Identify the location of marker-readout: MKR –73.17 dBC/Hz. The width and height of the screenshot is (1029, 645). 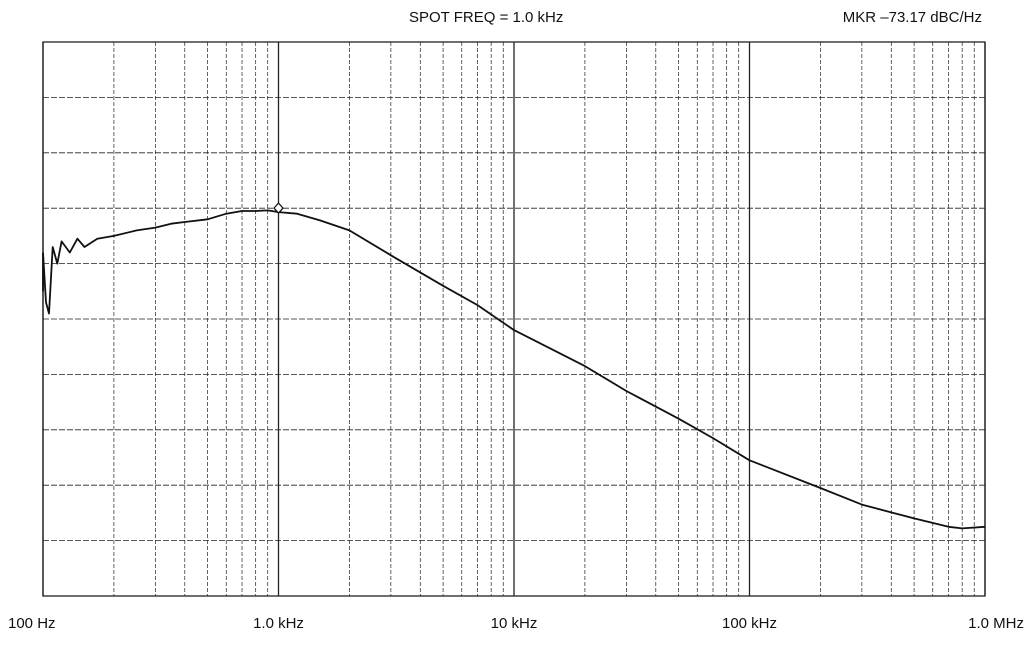
(912, 17).